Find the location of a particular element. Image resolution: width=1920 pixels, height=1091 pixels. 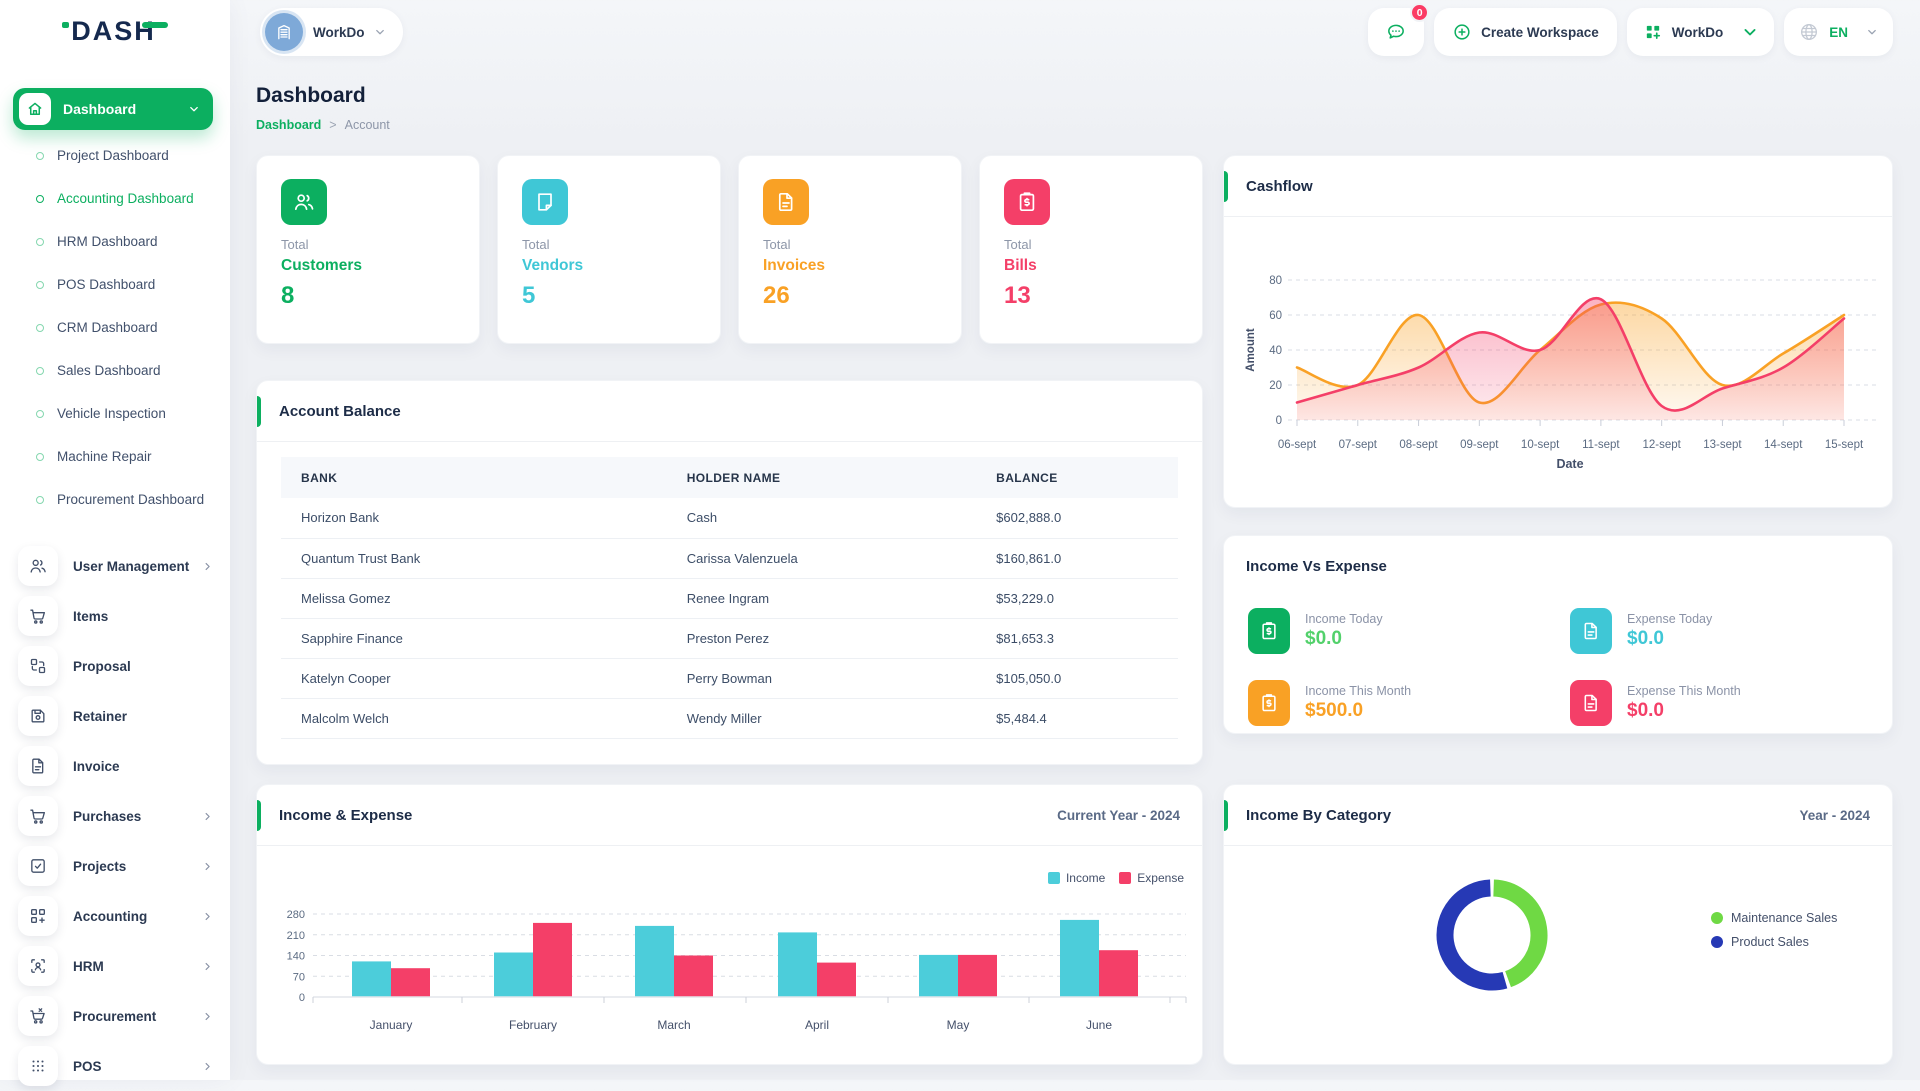

tile-label: Income This Month is located at coordinates (1358, 691).